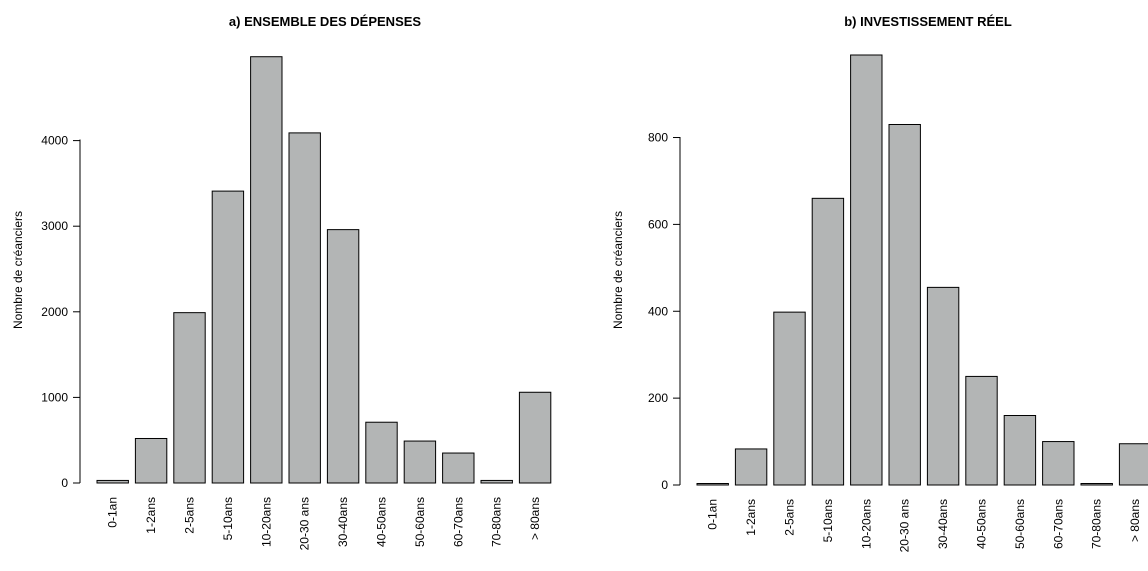 This screenshot has width=1148, height=571. What do you see at coordinates (928, 21) in the screenshot?
I see `chart-title: b) INVESTISSEMENT RÉEL` at bounding box center [928, 21].